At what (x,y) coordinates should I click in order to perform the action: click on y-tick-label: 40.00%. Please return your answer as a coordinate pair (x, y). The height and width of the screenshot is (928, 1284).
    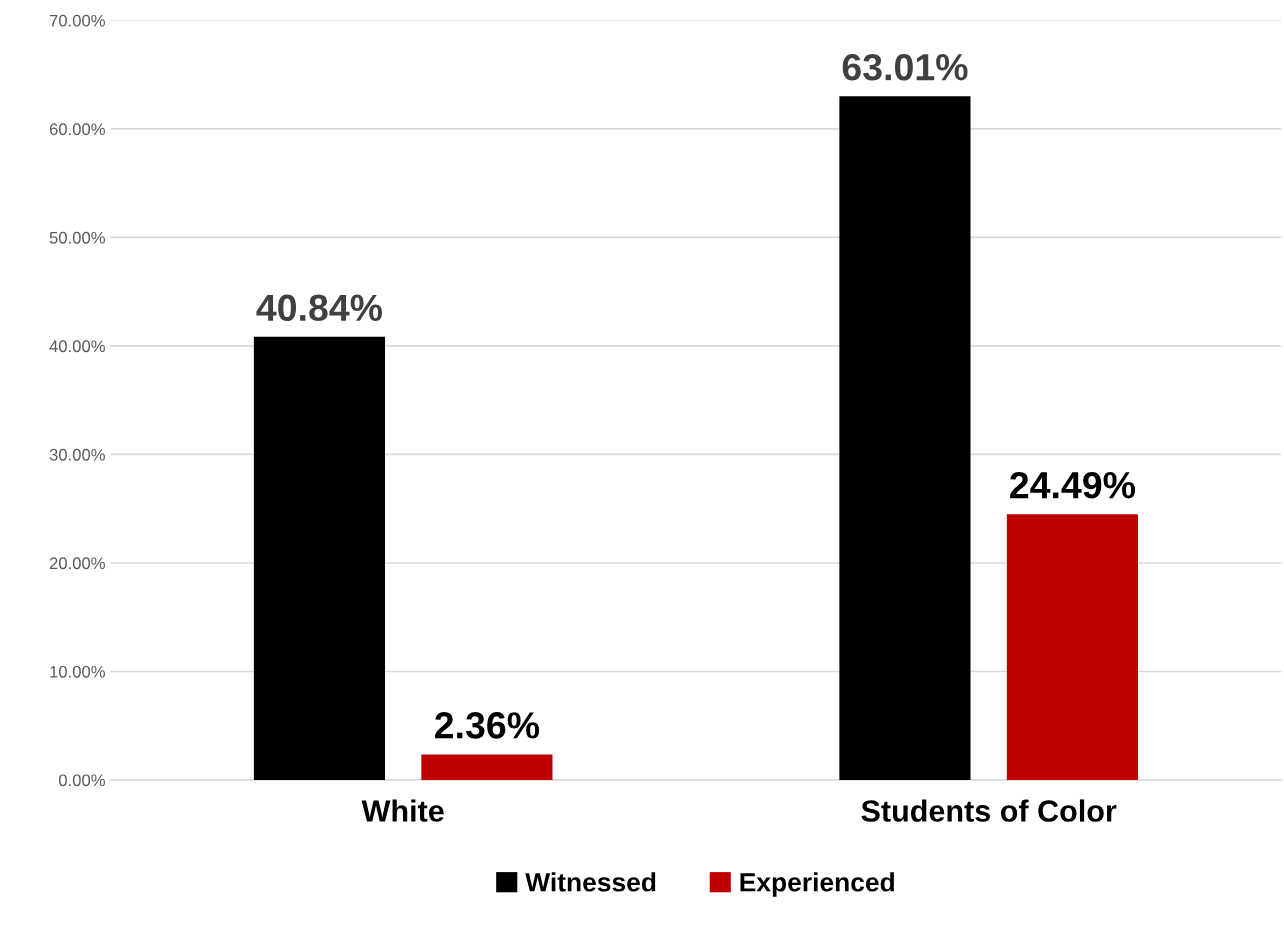
    Looking at the image, I should click on (77, 346).